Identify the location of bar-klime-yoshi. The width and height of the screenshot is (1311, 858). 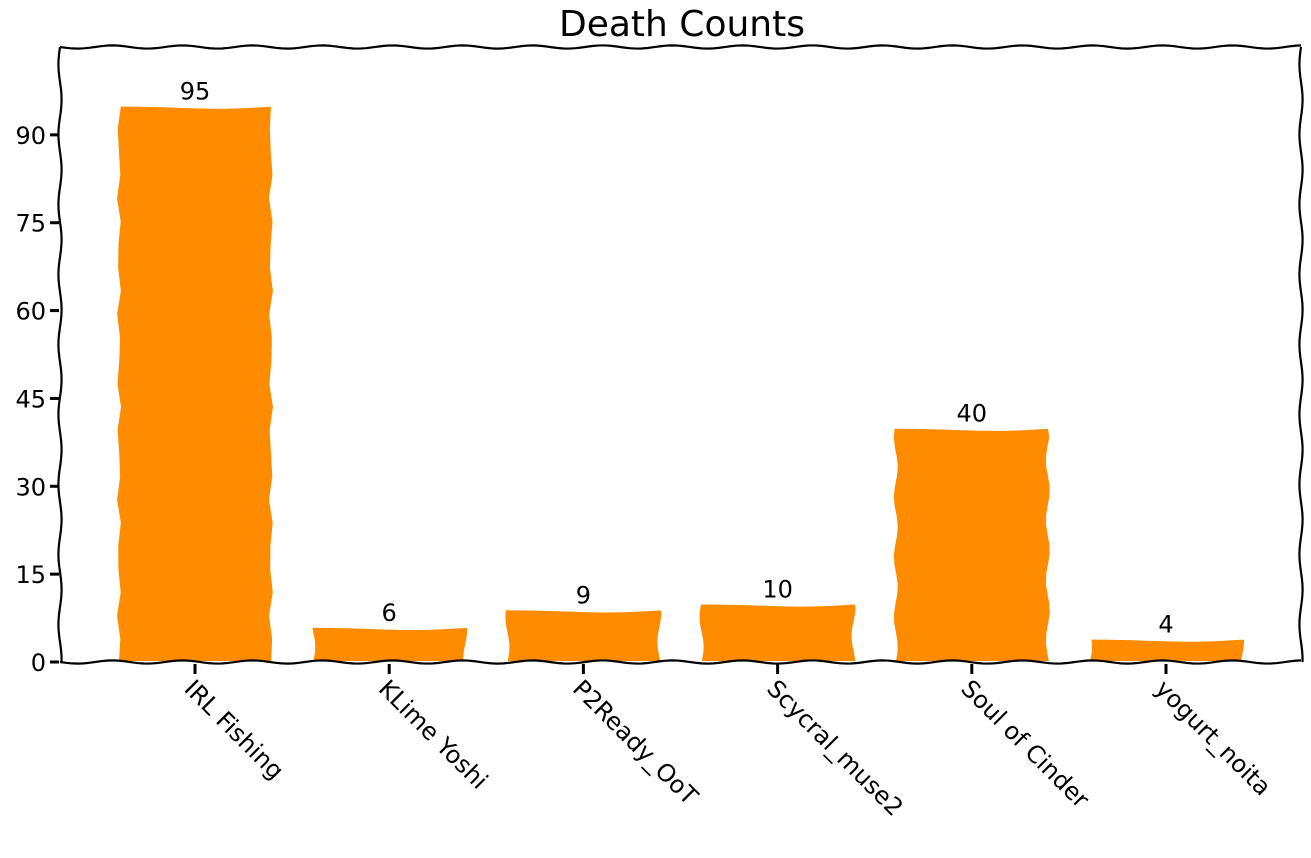
(389, 644).